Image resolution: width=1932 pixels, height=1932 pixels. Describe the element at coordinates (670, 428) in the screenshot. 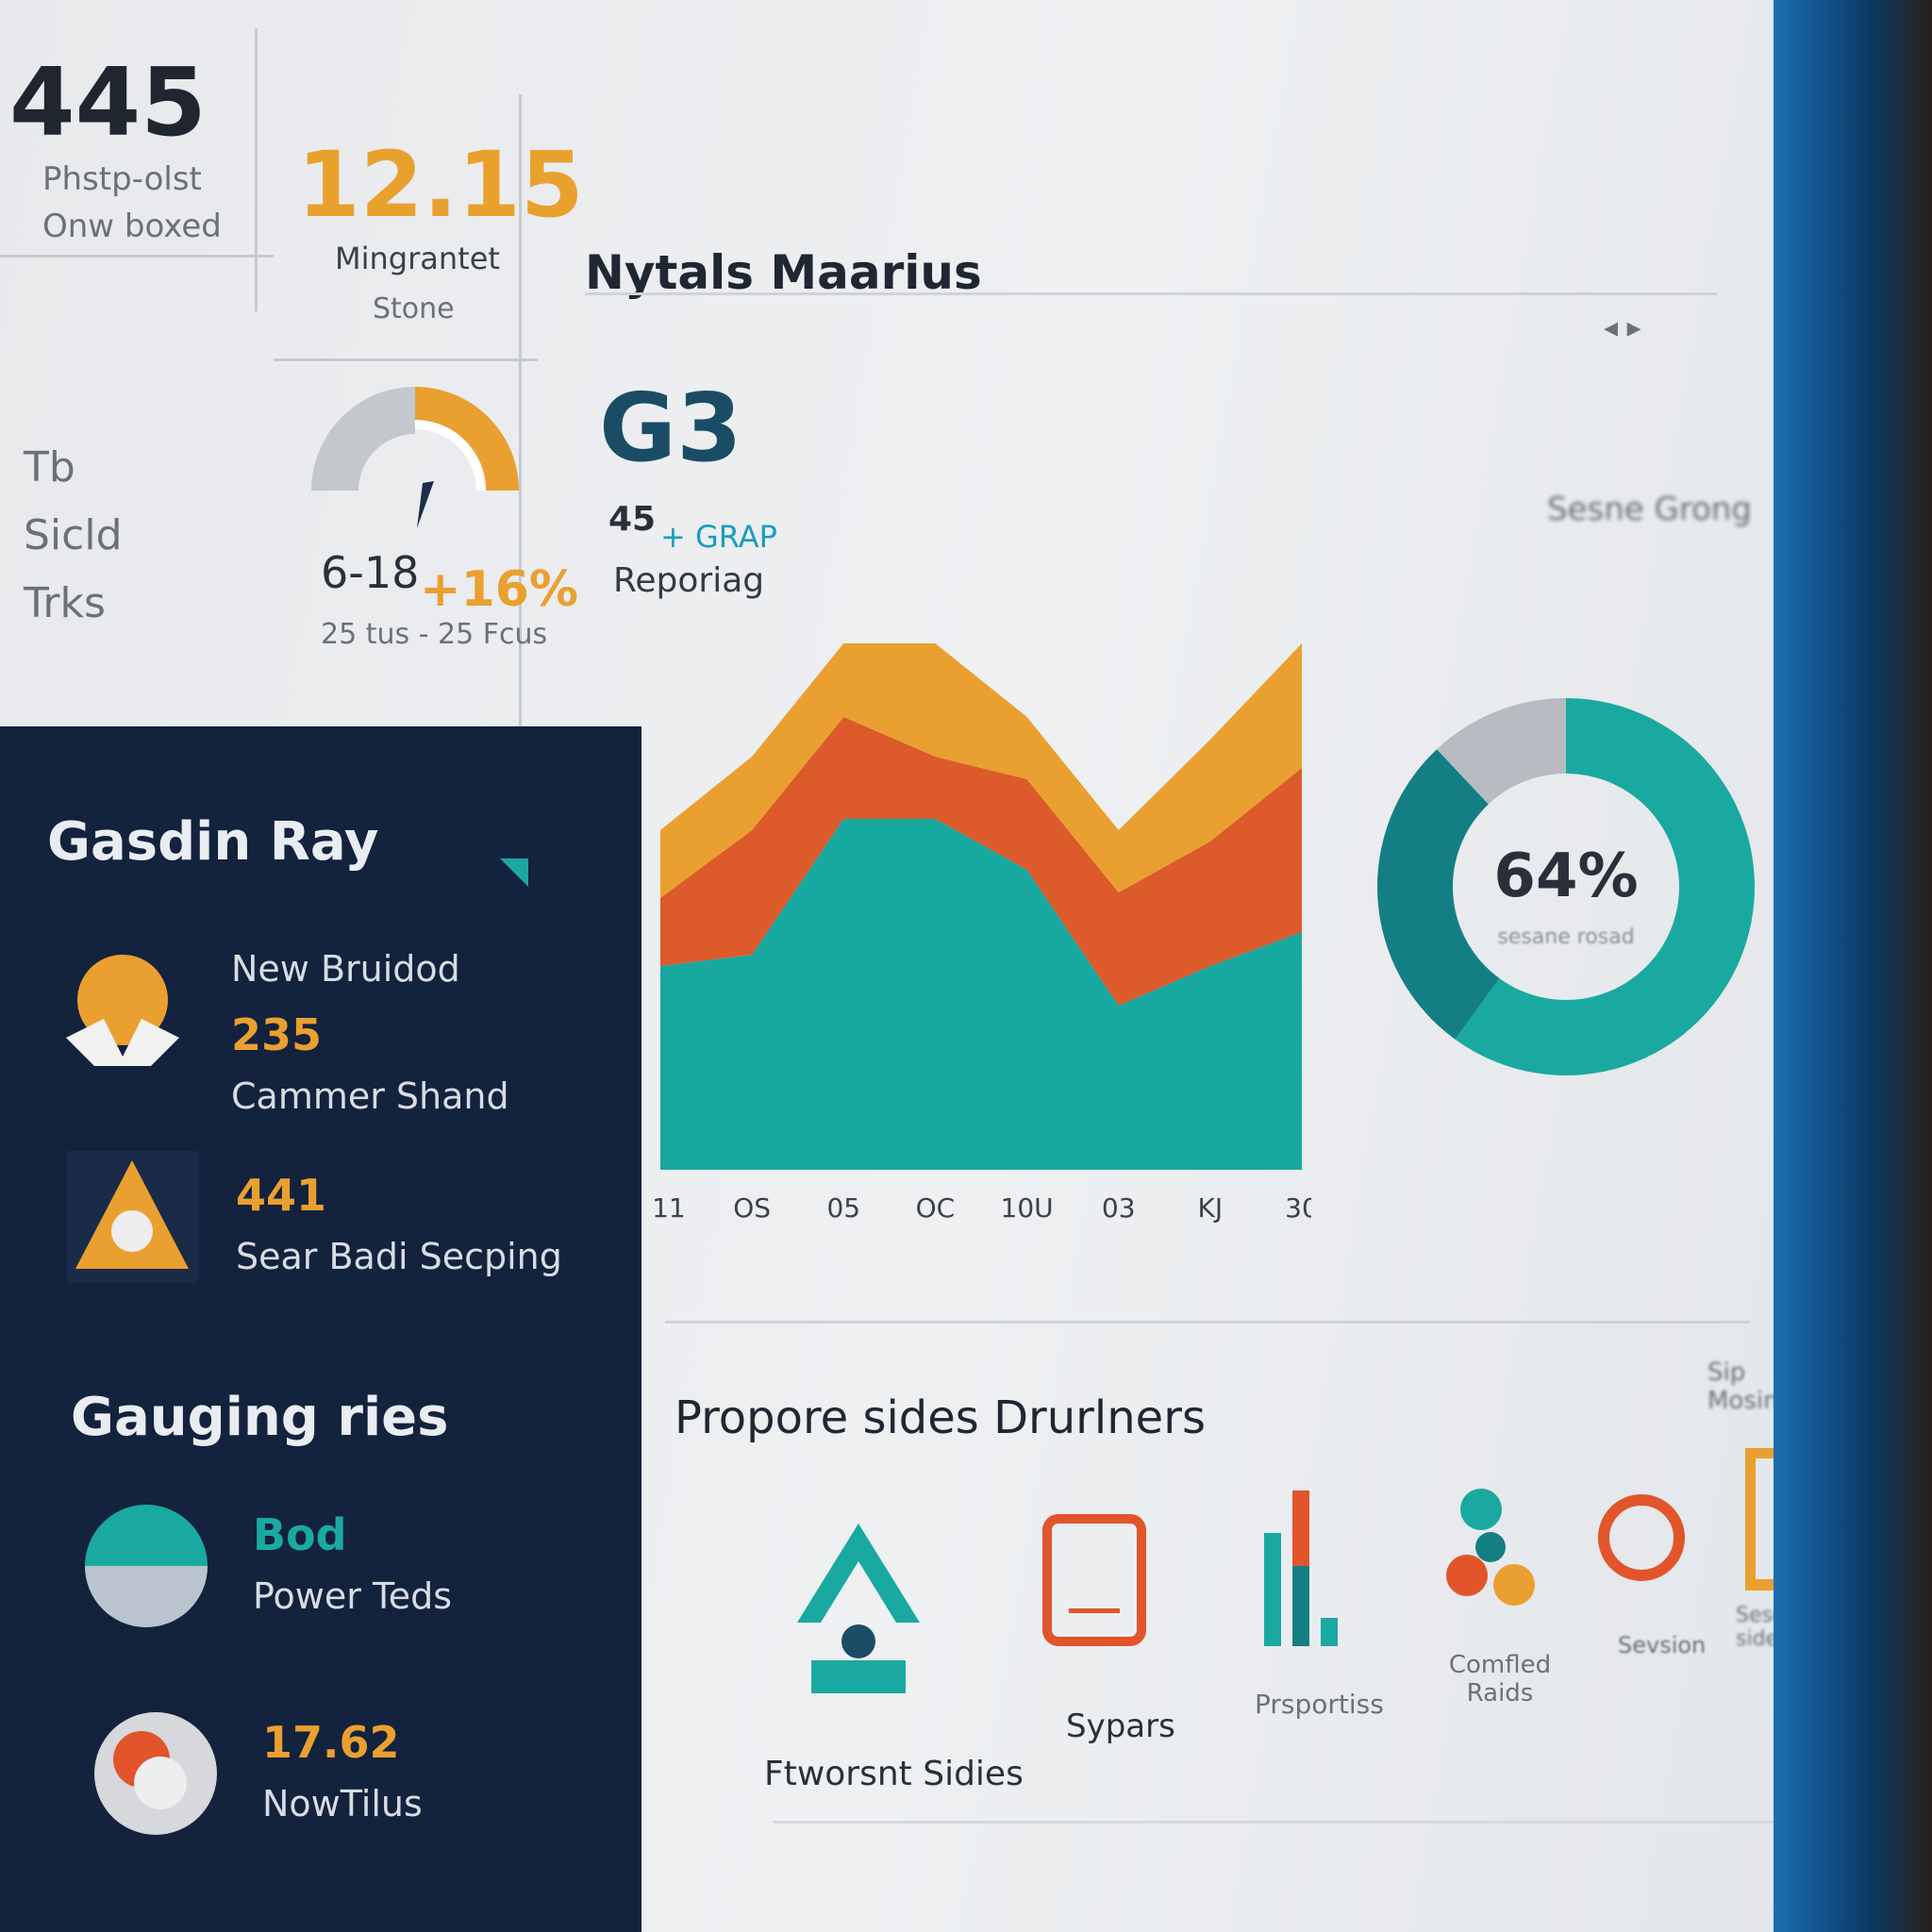

I see `main-big: G3` at that location.